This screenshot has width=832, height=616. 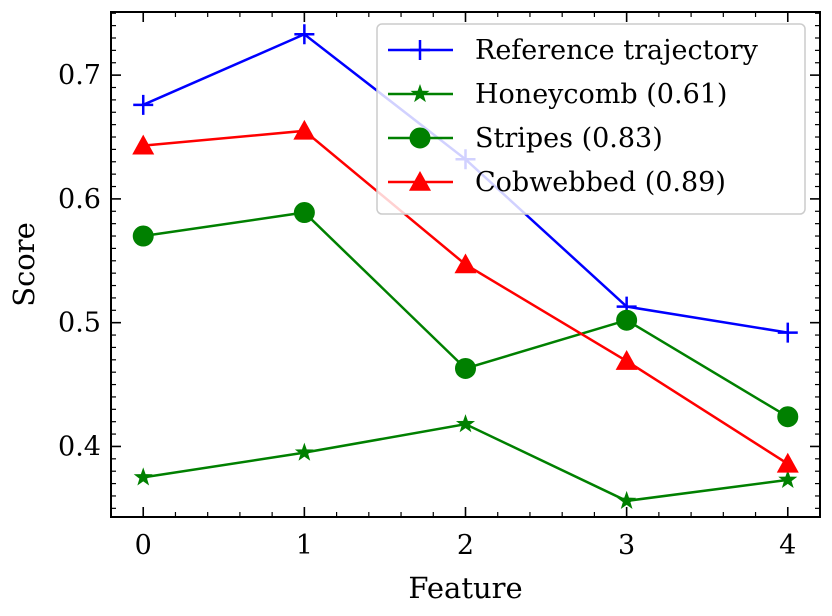 What do you see at coordinates (569, 138) in the screenshot?
I see `legend-label: Stripes (0.83)` at bounding box center [569, 138].